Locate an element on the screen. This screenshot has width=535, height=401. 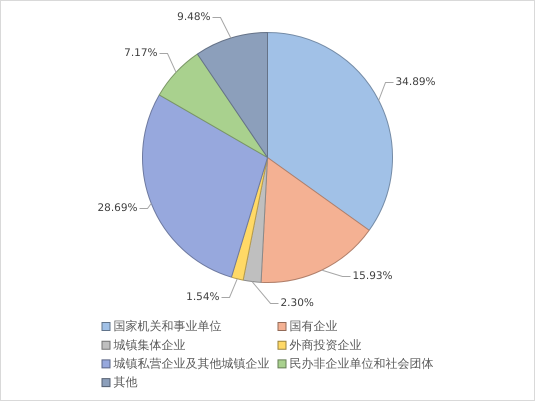
data-label: 28.69% is located at coordinates (117, 208).